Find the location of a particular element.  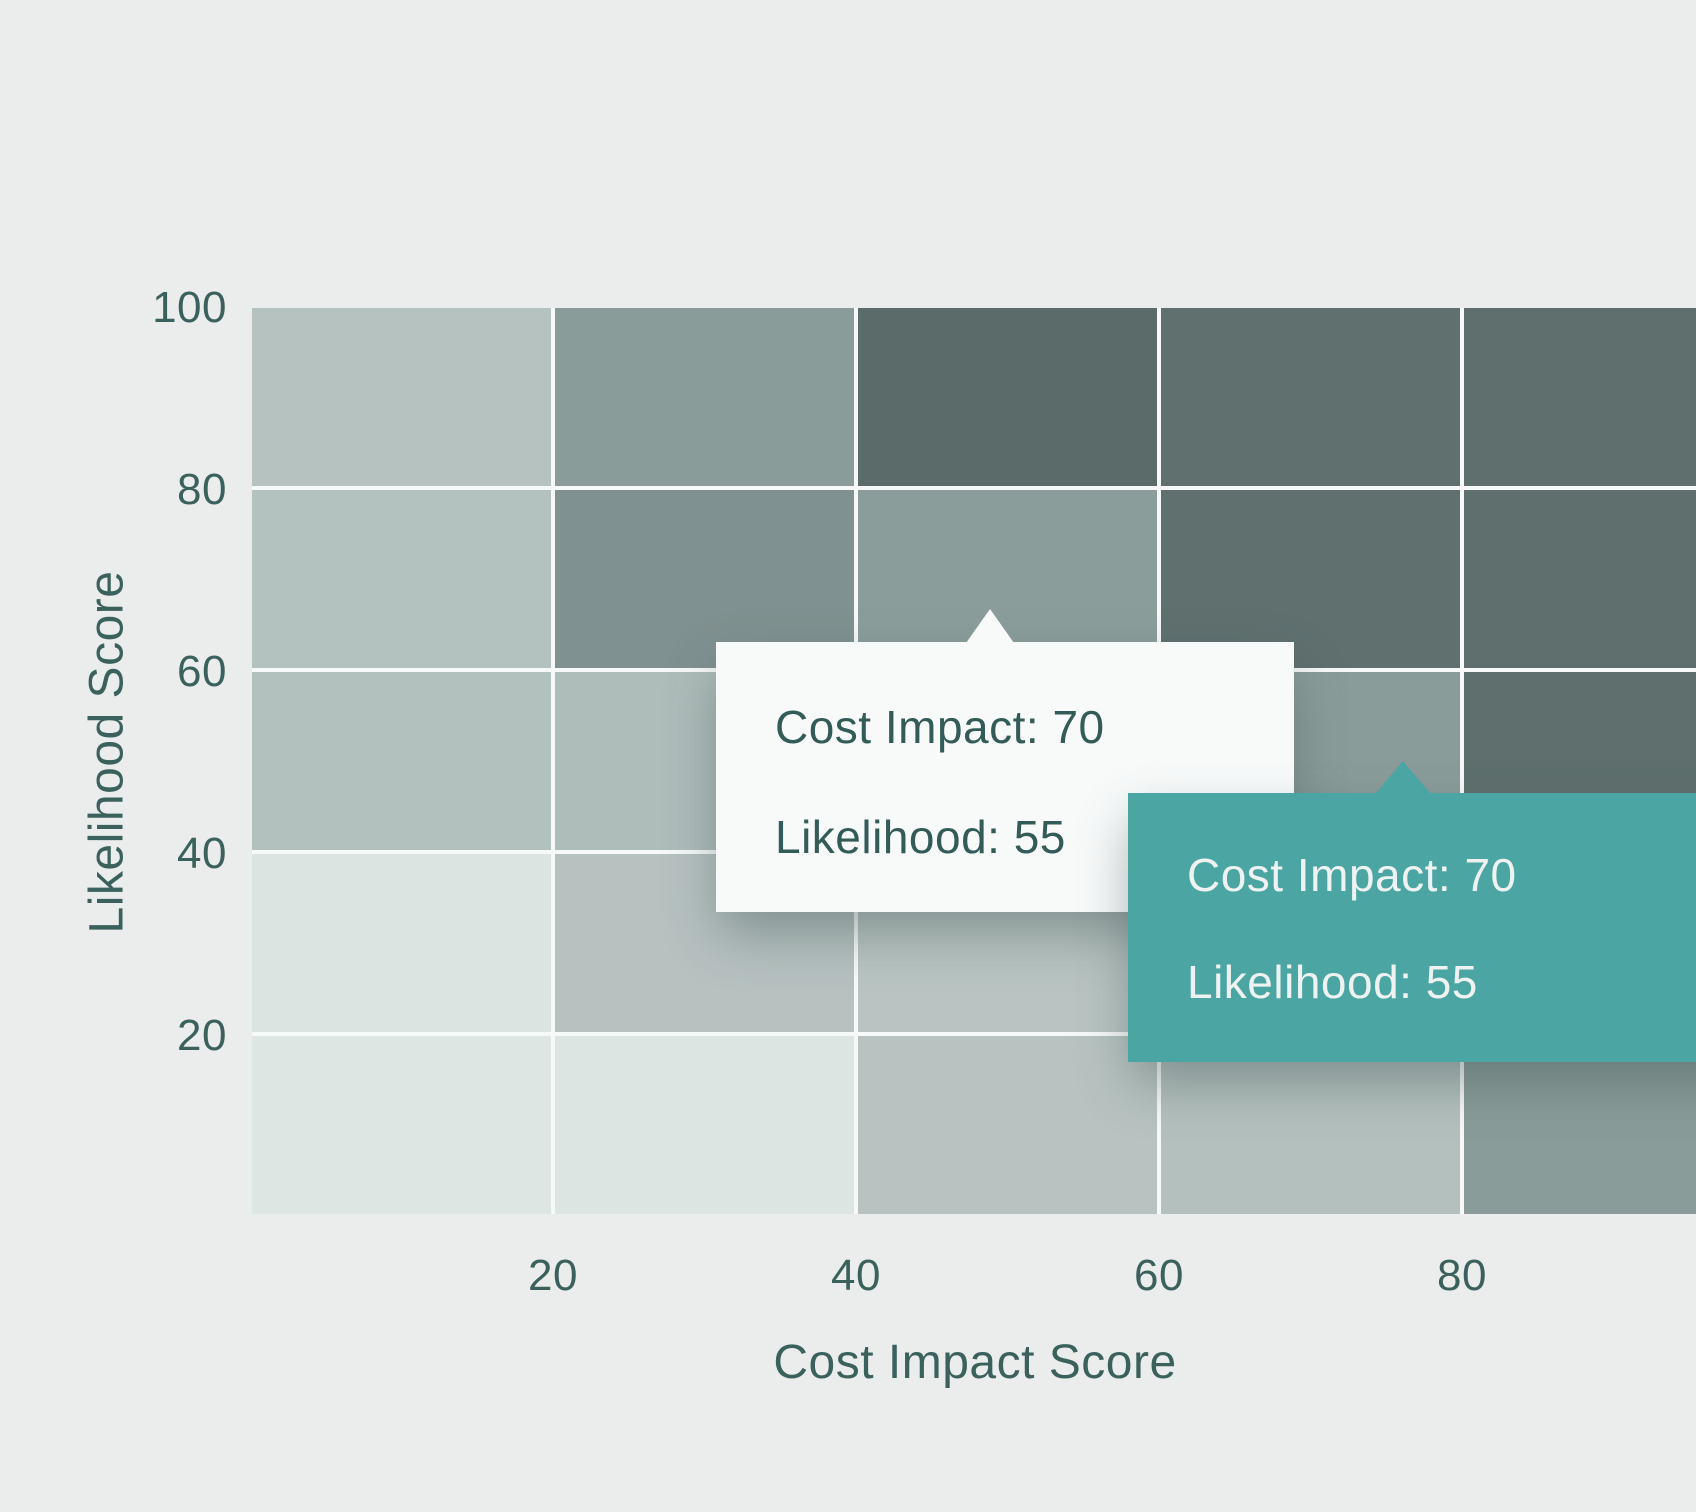

heatmap-cell-r0-c1 is located at coordinates (704, 397).